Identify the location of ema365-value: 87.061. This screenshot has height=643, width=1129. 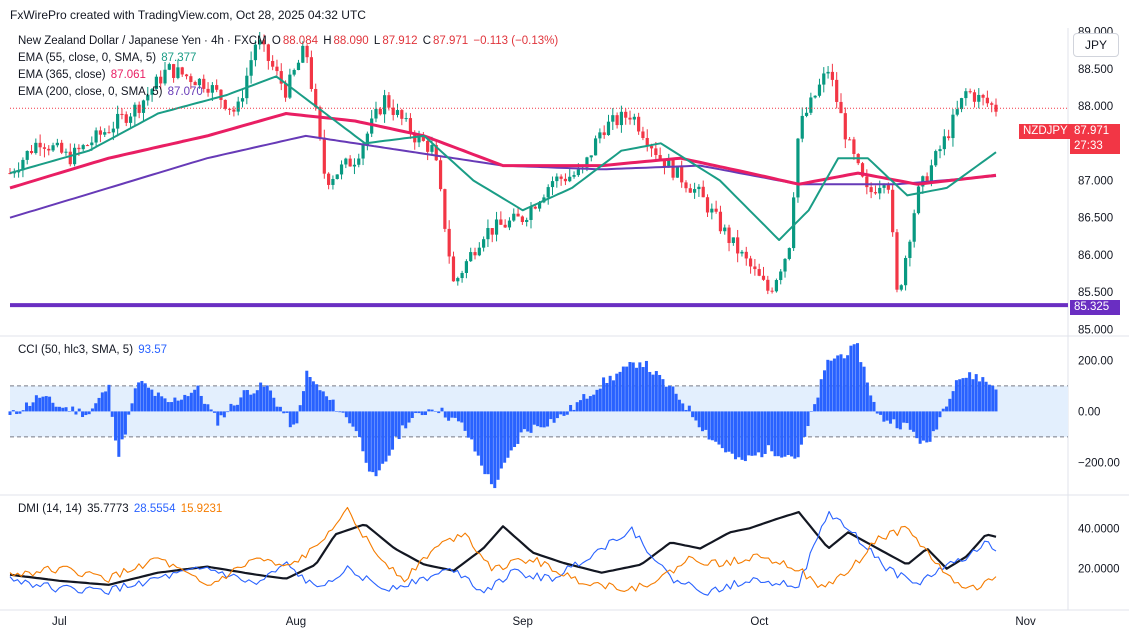
(128, 75).